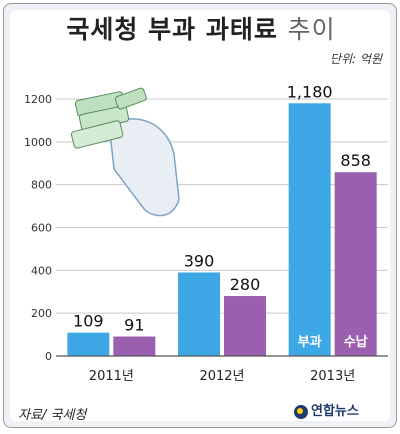 The width and height of the screenshot is (400, 434). Describe the element at coordinates (199, 260) in the screenshot. I see `data-label: 390` at that location.